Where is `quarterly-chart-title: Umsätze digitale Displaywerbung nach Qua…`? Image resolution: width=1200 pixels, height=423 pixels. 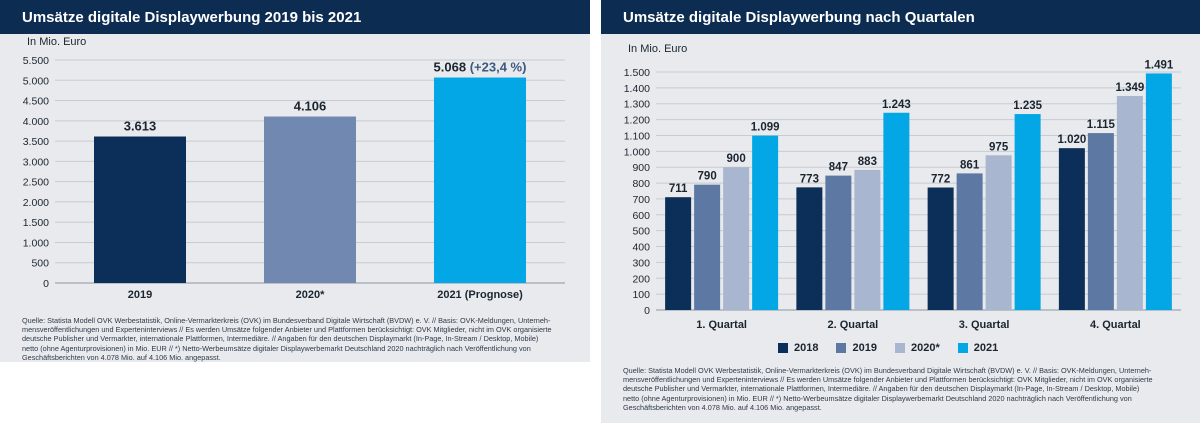 quarterly-chart-title: Umsätze digitale Displaywerbung nach Qua… is located at coordinates (799, 17).